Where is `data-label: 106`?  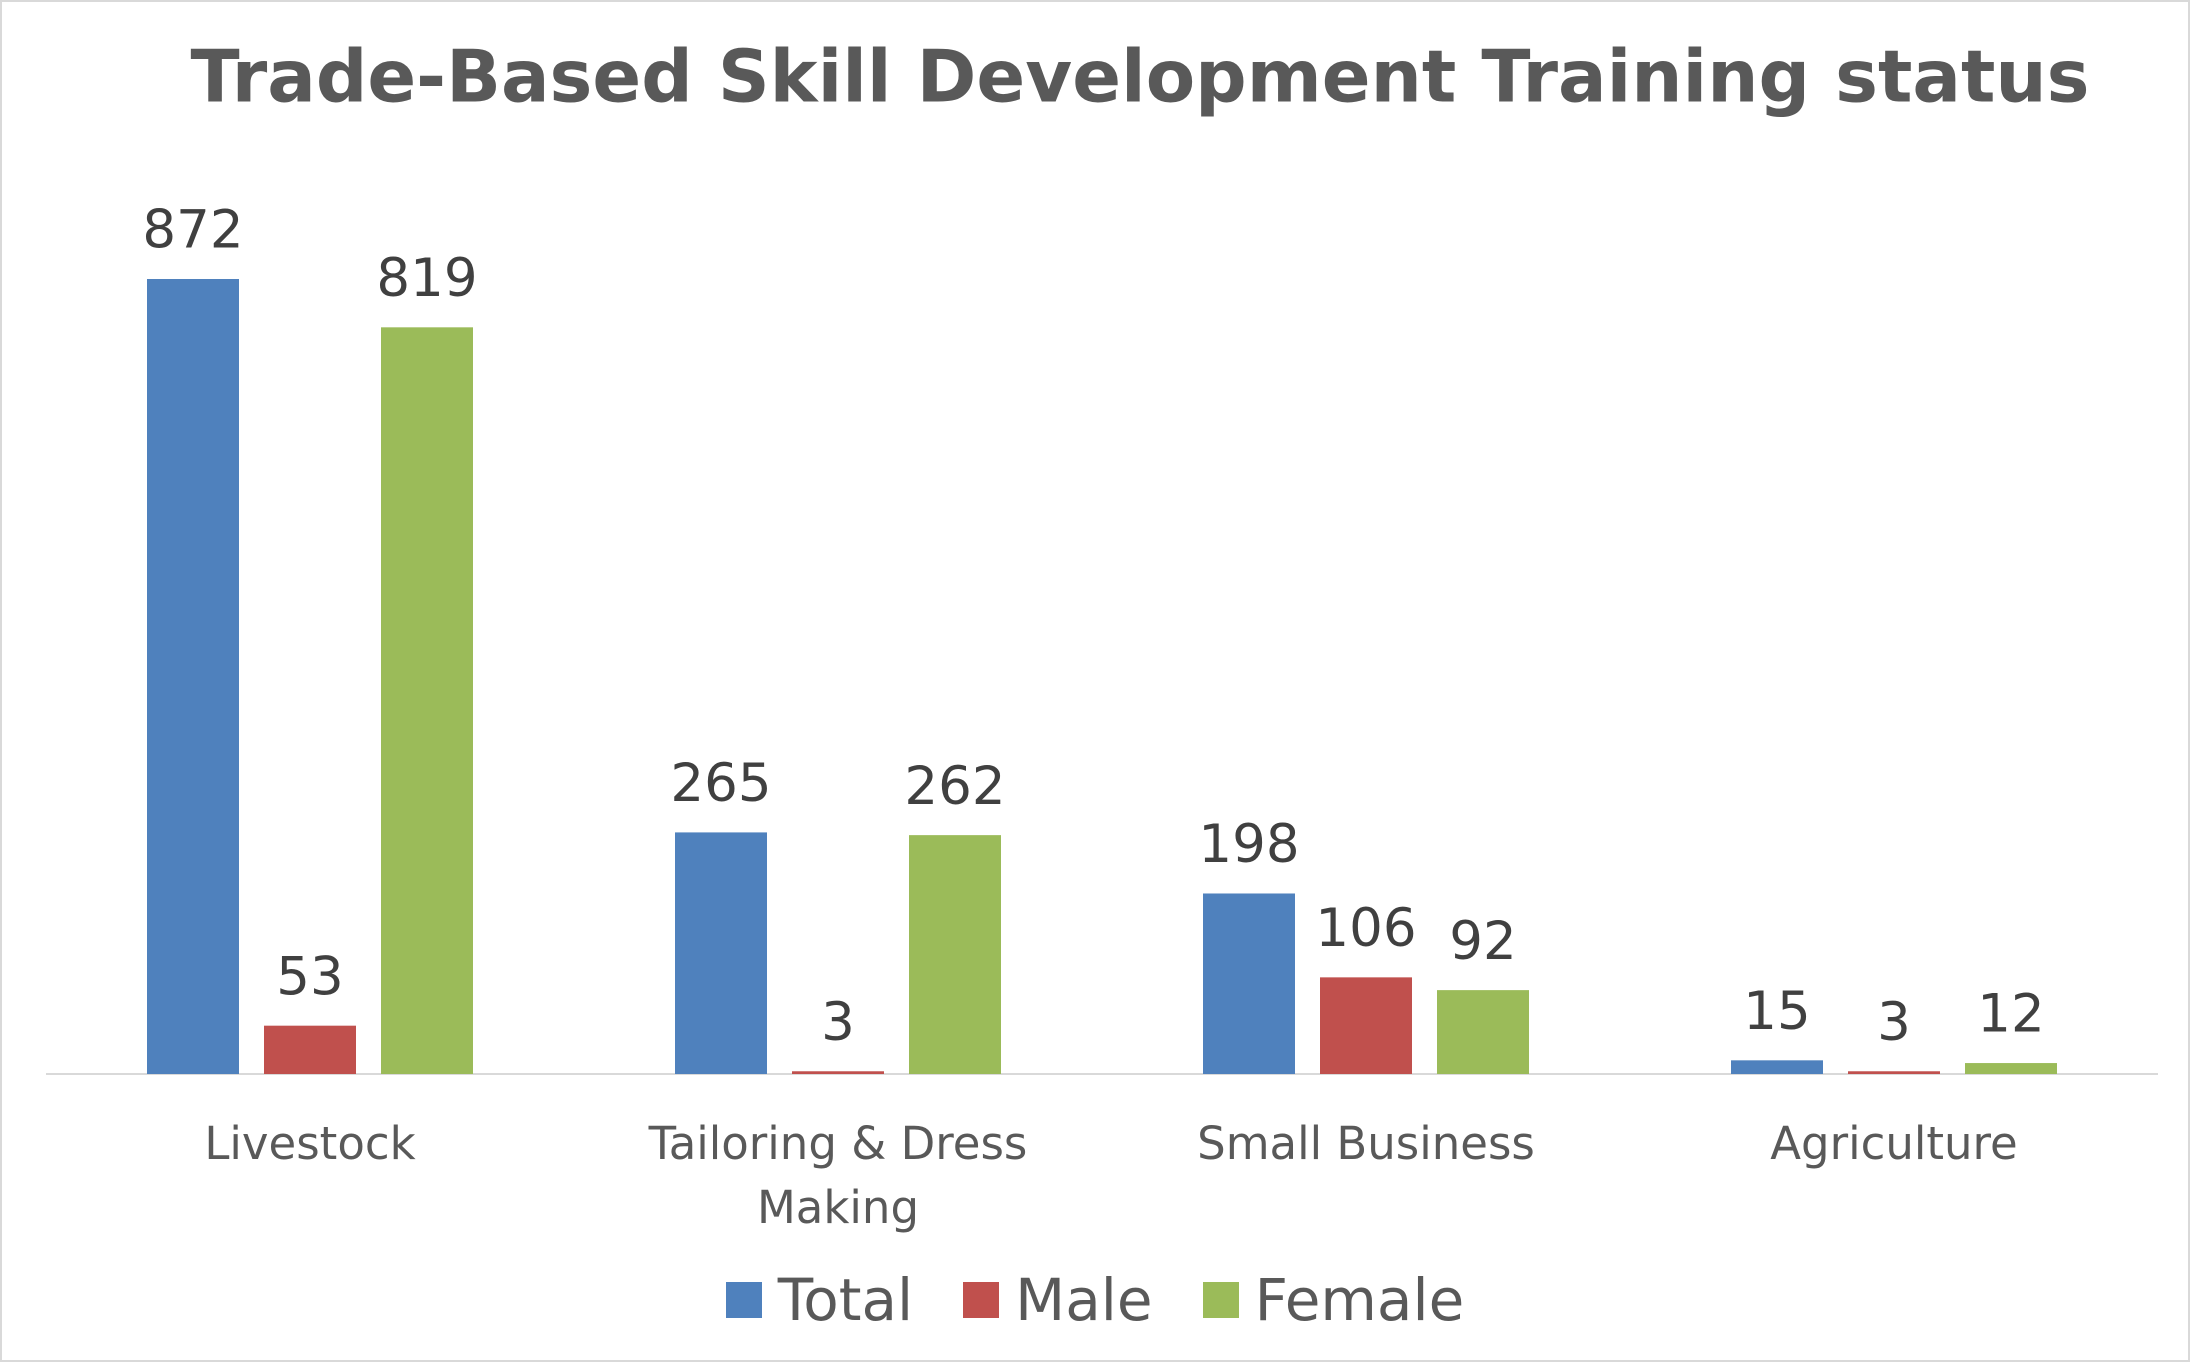
data-label: 106 is located at coordinates (1365, 928).